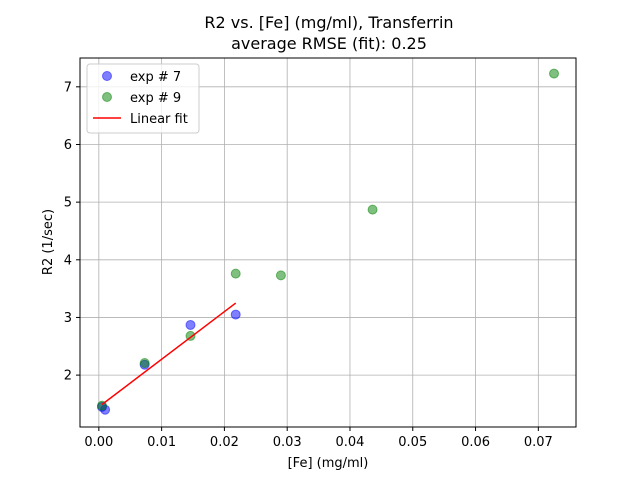 The height and width of the screenshot is (480, 640). Describe the element at coordinates (169, 354) in the screenshot. I see `fit-line` at that location.